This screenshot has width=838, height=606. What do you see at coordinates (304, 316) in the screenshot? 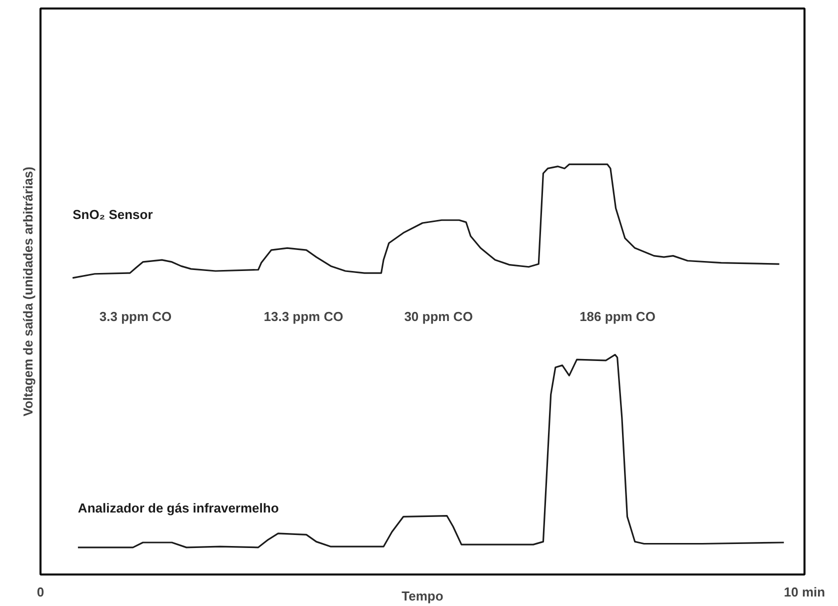
I see `annotation: 13.3 ppm CO` at bounding box center [304, 316].